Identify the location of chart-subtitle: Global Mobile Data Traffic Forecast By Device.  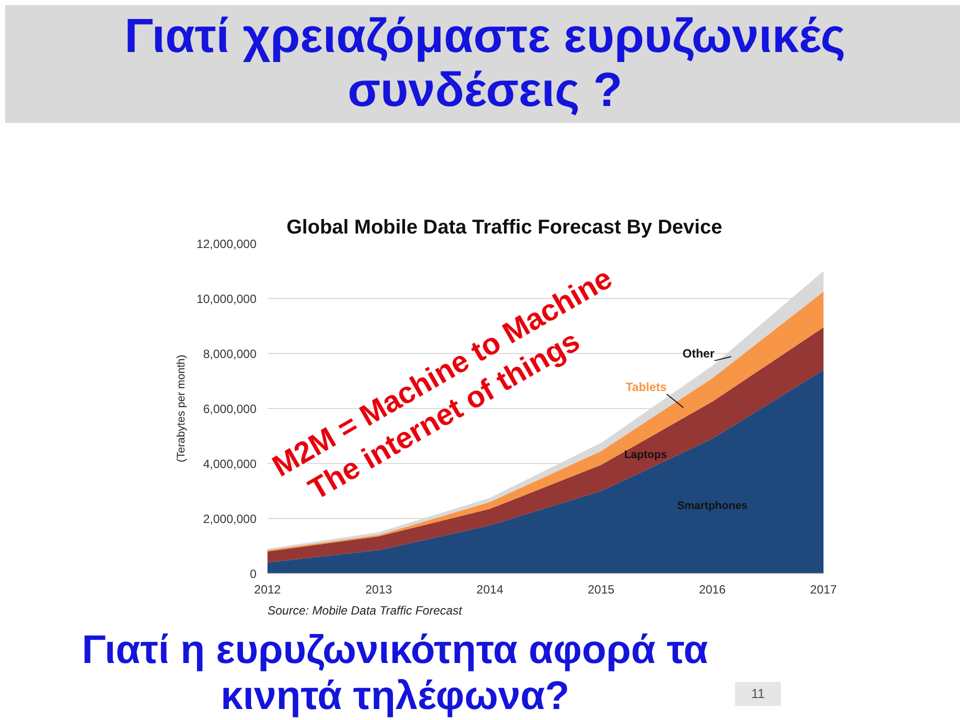
(504, 227).